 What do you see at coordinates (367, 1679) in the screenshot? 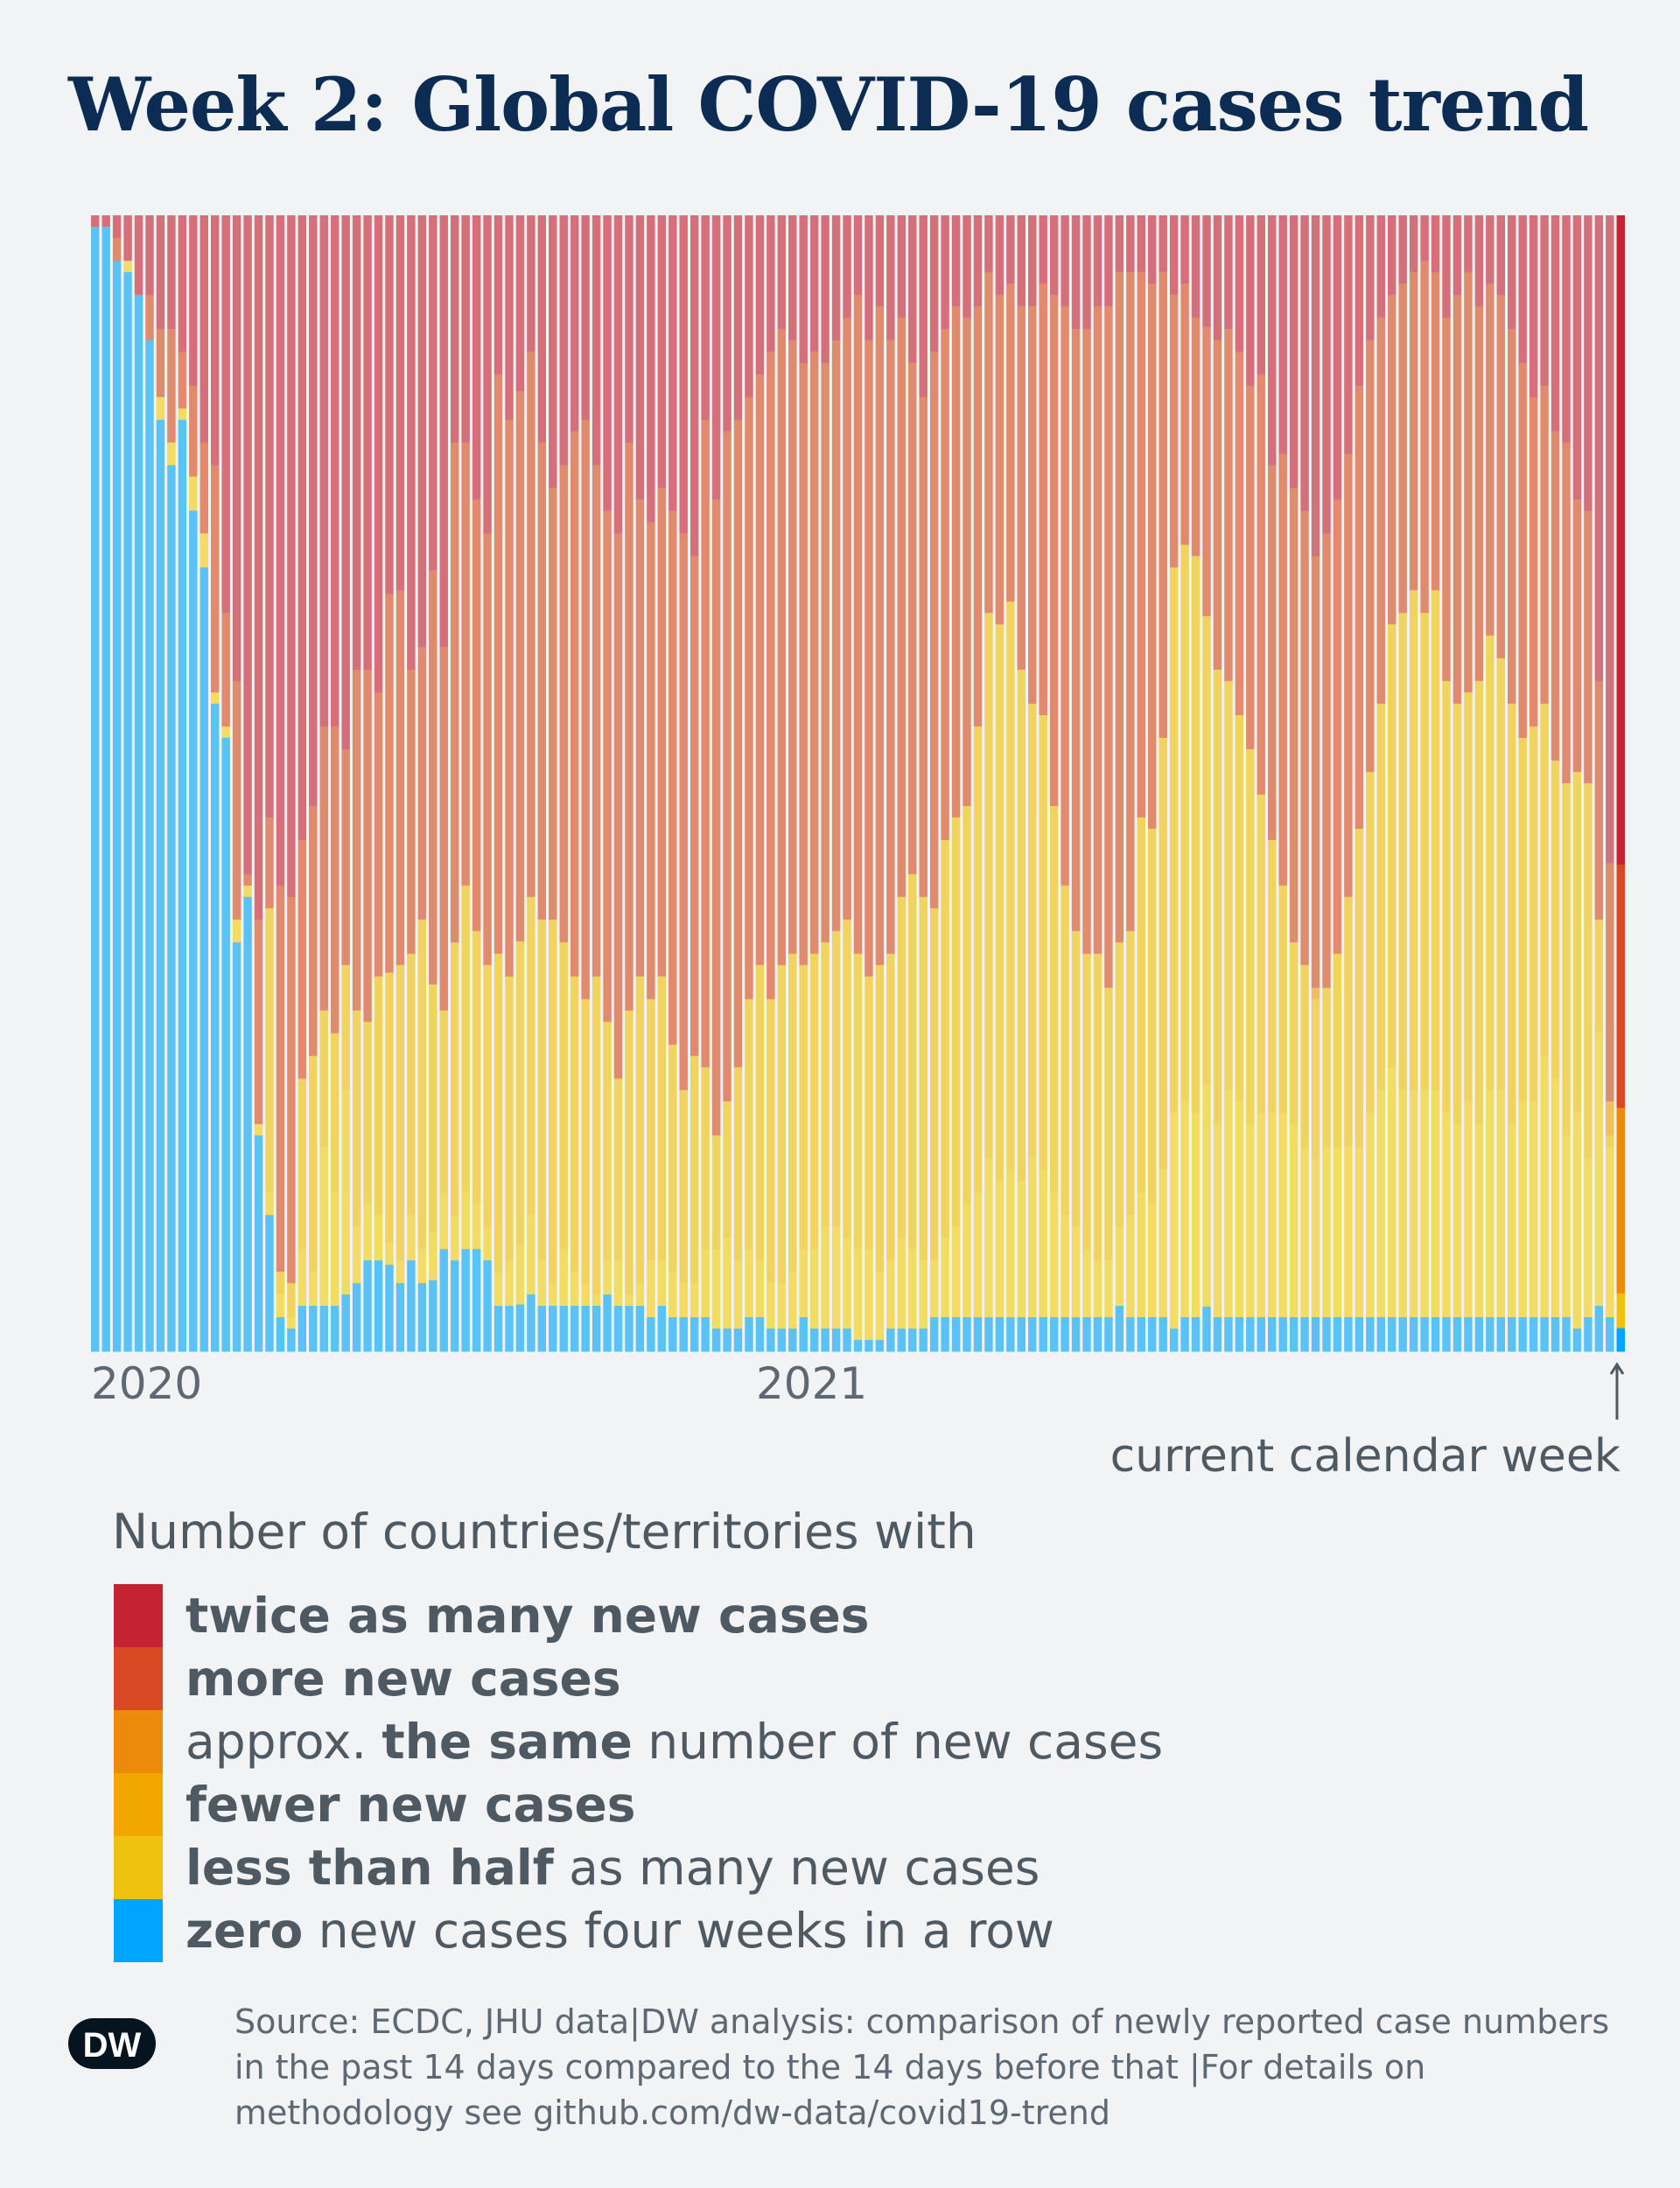
I see `legend-item-more: more new cases` at bounding box center [367, 1679].